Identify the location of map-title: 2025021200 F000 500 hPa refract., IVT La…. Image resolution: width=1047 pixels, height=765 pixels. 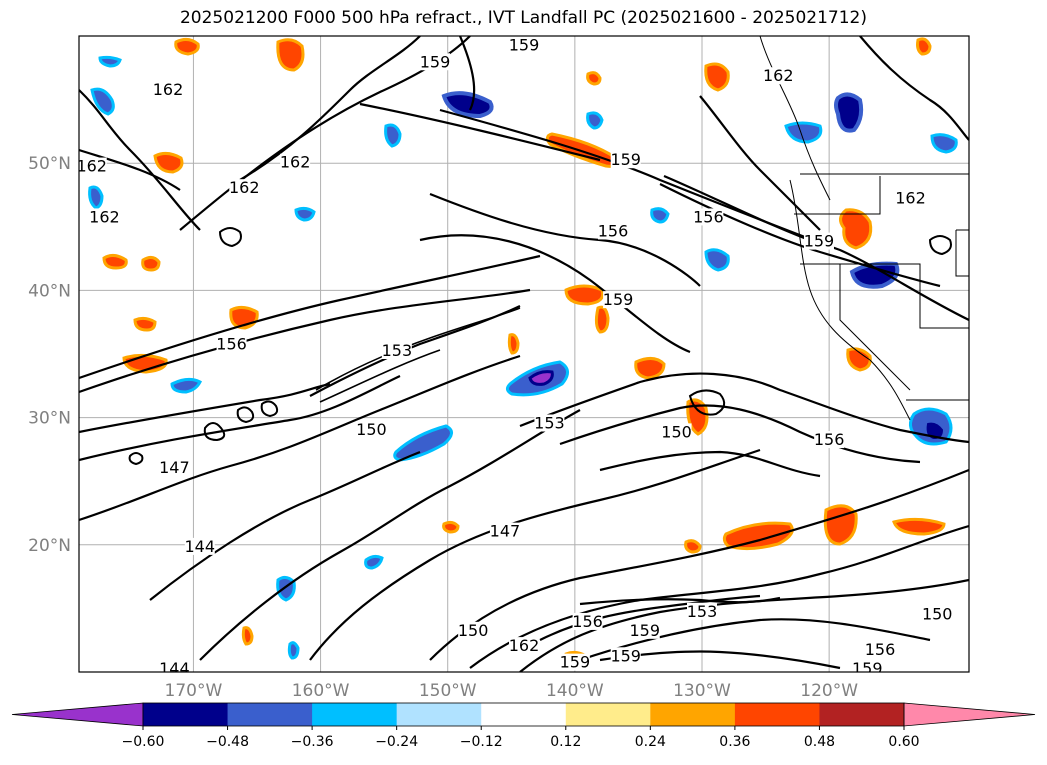
(523, 18).